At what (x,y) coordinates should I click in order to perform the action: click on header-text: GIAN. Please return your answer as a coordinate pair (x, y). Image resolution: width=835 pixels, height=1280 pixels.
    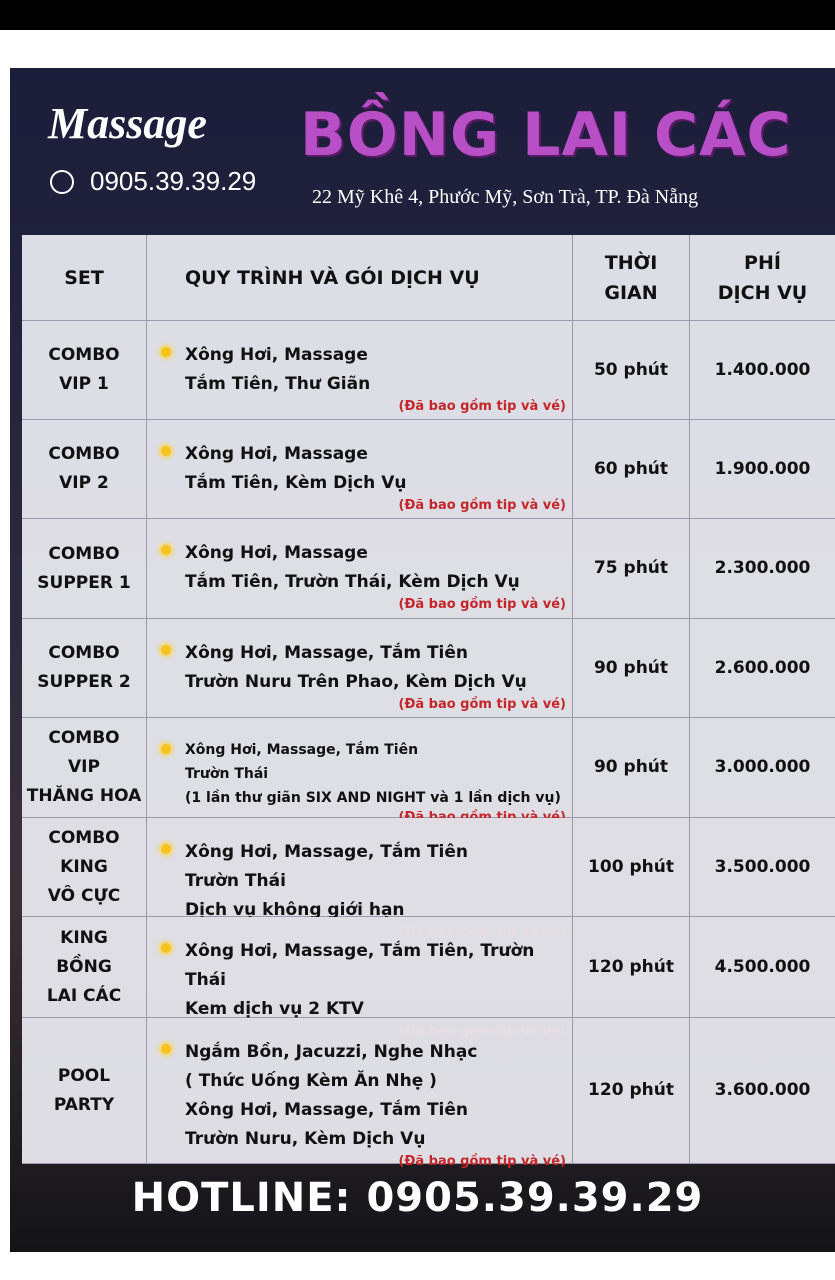
    Looking at the image, I should click on (631, 292).